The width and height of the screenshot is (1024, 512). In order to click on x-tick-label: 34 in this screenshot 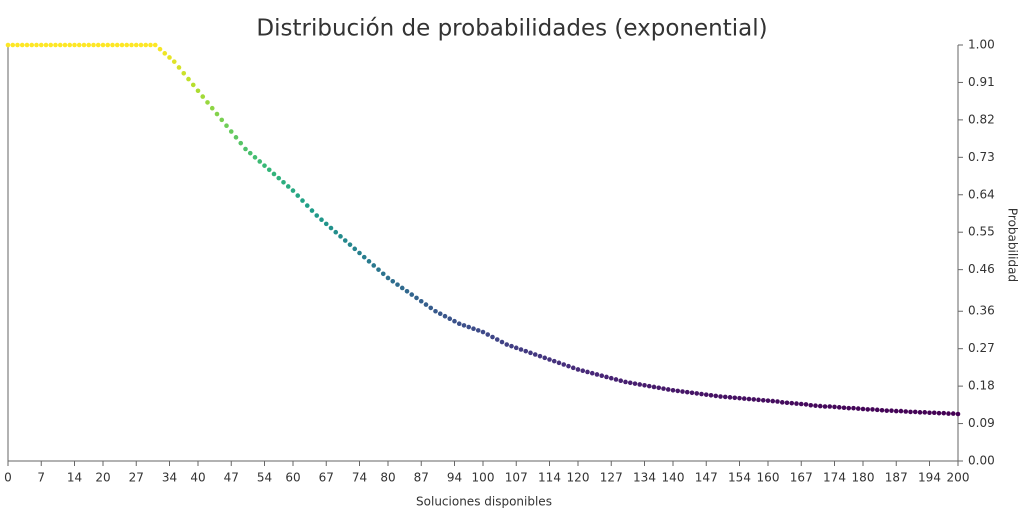, I will do `click(169, 478)`.